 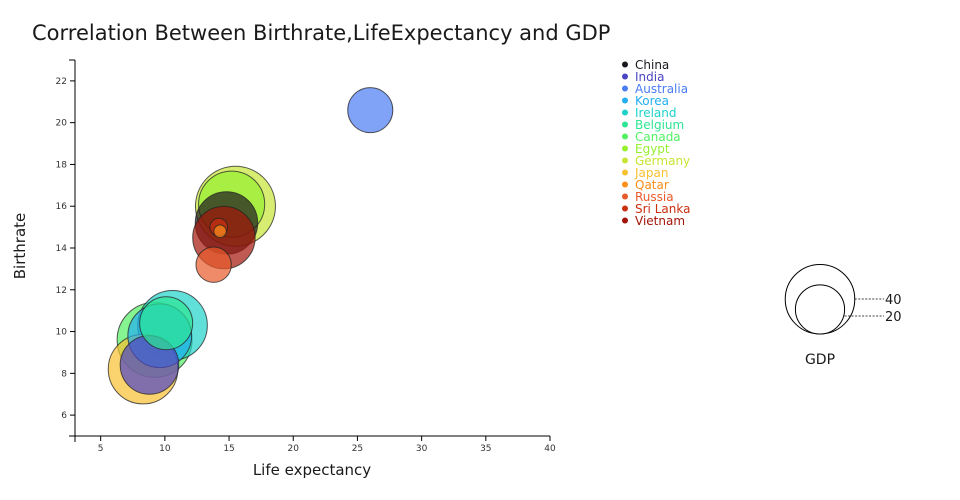 I want to click on y-axis-title: Birthrate, so click(x=20, y=246).